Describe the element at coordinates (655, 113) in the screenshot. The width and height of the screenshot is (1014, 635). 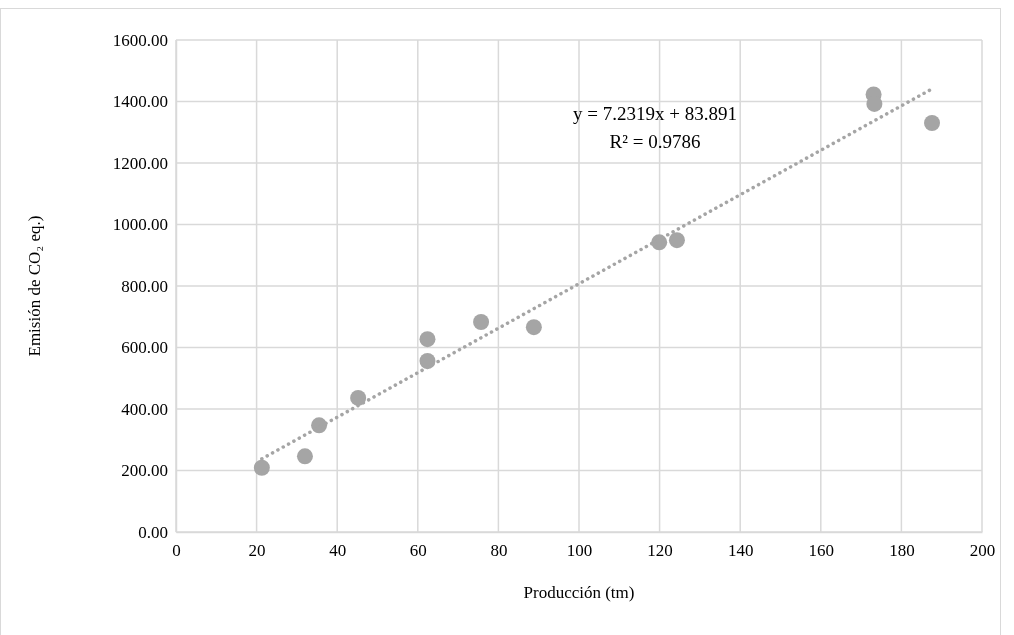
I see `annotation: y = 7.2319x + 83.891` at that location.